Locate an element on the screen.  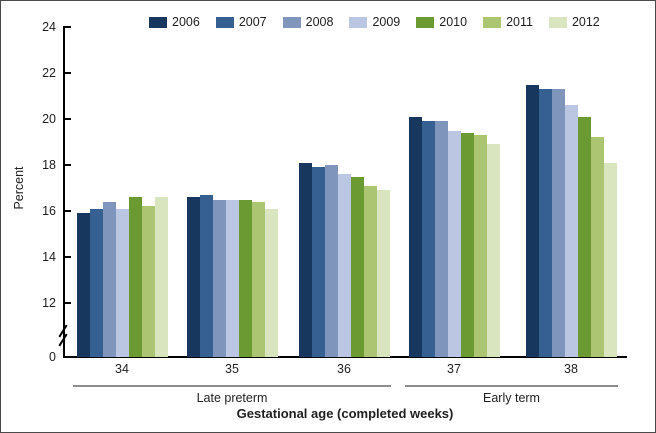
legend-item-2011: 2011 is located at coordinates (508, 22).